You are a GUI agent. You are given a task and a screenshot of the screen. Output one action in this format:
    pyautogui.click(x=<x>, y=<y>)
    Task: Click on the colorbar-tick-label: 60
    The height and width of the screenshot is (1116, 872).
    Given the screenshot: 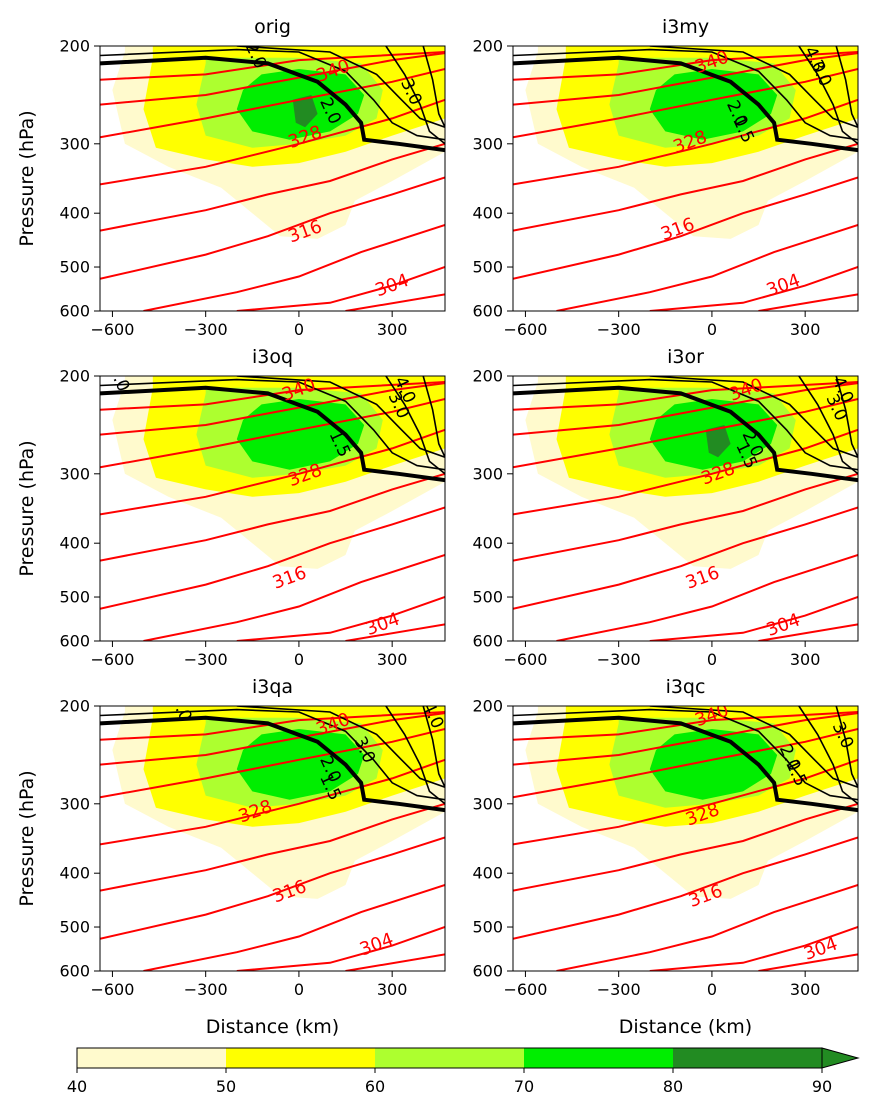 What is the action you would take?
    pyautogui.click(x=375, y=1086)
    